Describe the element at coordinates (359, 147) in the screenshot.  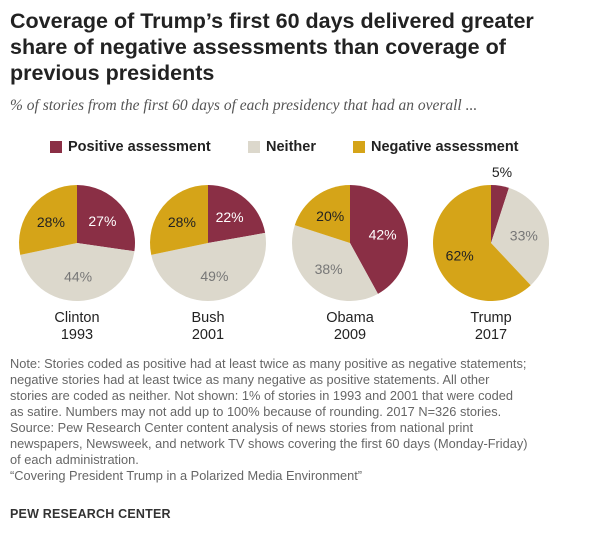
I see `legend-swatch-negative` at that location.